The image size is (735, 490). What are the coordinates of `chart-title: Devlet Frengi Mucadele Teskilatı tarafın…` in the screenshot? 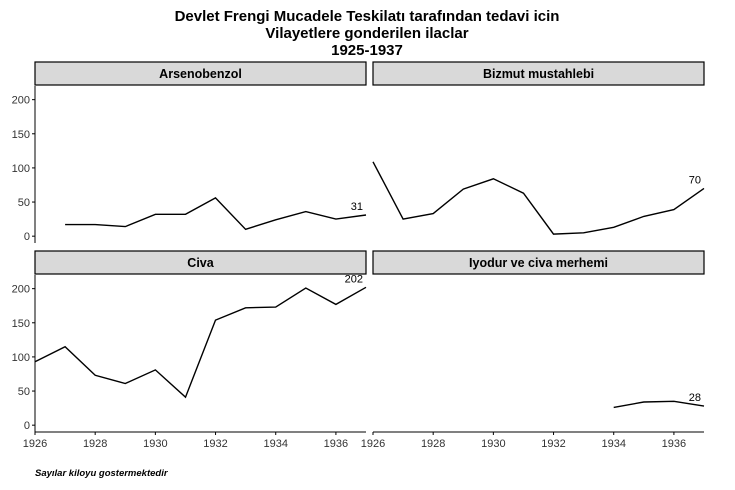 It's located at (367, 33).